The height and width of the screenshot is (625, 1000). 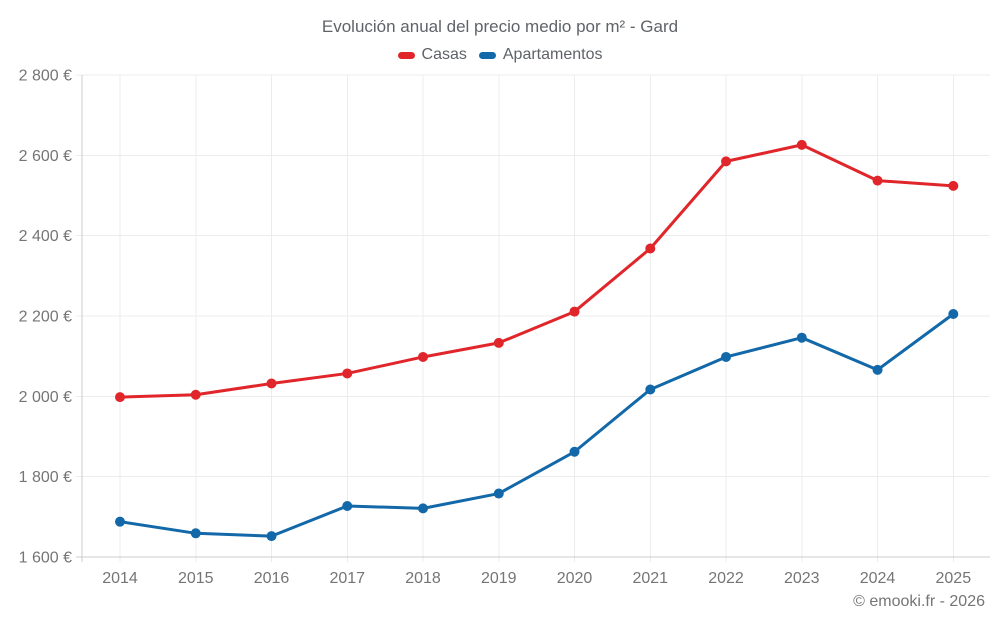 I want to click on x-axis-tick-label: 2021, so click(x=650, y=578).